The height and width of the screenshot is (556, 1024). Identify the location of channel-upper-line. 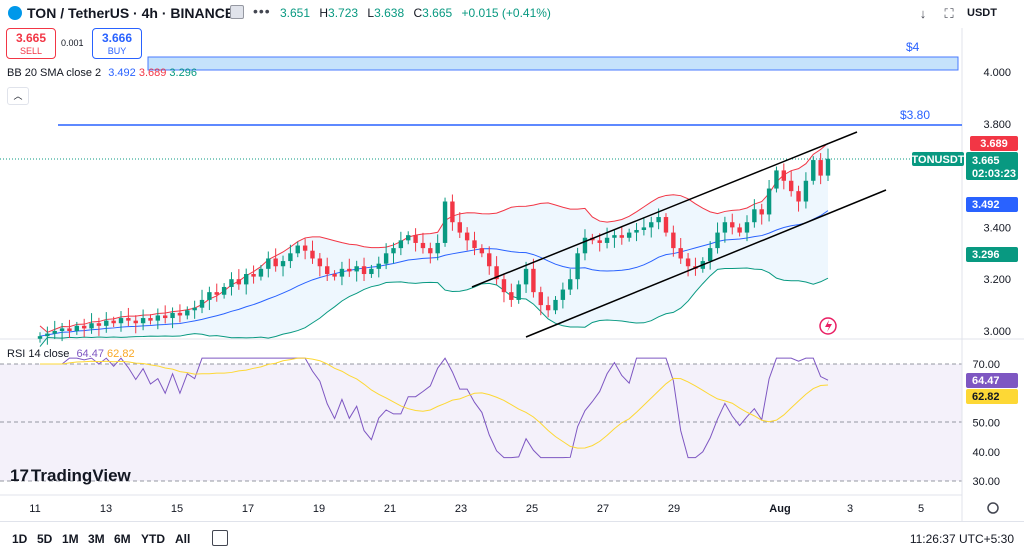
(664, 209).